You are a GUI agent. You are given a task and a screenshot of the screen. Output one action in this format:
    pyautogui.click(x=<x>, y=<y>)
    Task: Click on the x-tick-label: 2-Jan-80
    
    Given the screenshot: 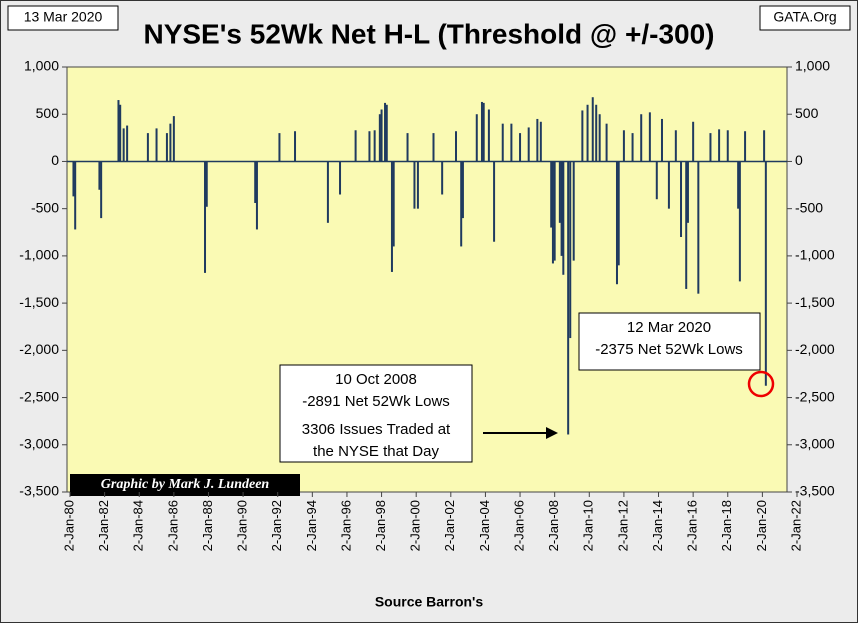 What is the action you would take?
    pyautogui.click(x=68, y=525)
    